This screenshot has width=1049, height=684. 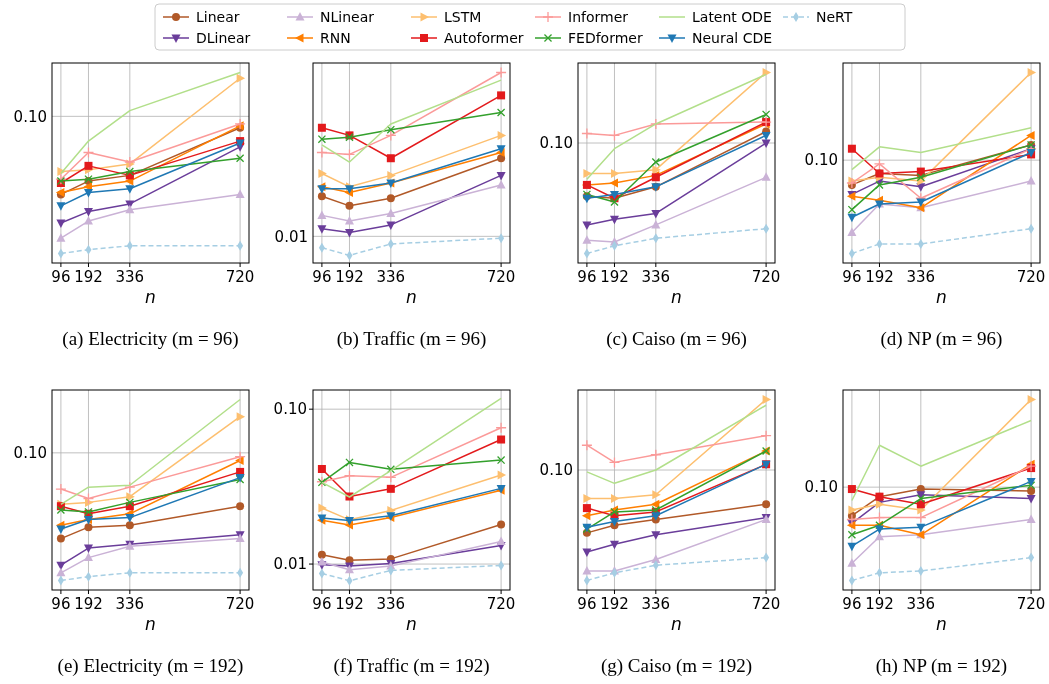 What do you see at coordinates (834, 16) in the screenshot?
I see `legend-label: NeRT` at bounding box center [834, 16].